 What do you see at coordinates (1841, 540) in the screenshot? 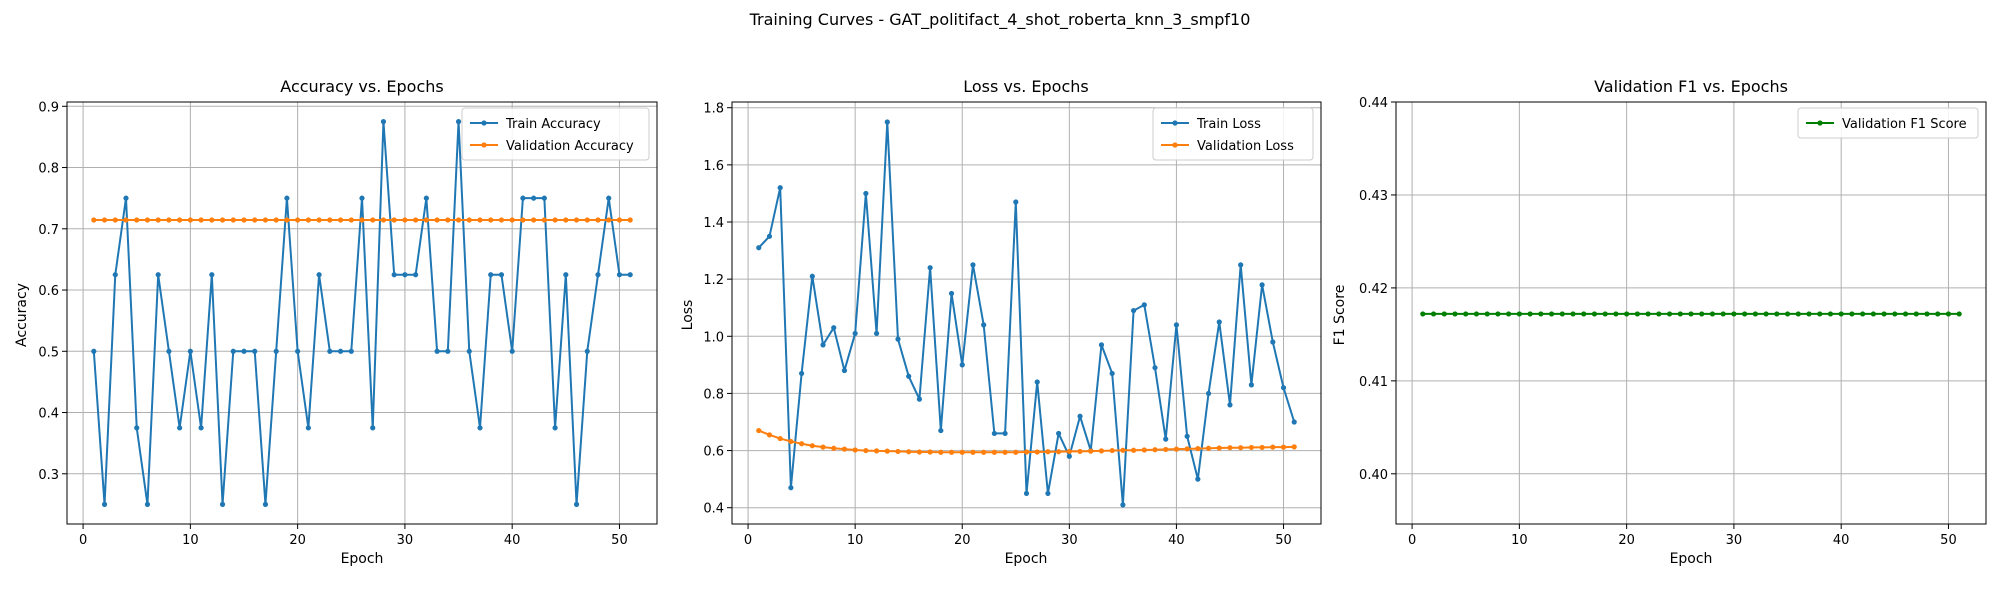
I see `f1-xtick-label: 40` at bounding box center [1841, 540].